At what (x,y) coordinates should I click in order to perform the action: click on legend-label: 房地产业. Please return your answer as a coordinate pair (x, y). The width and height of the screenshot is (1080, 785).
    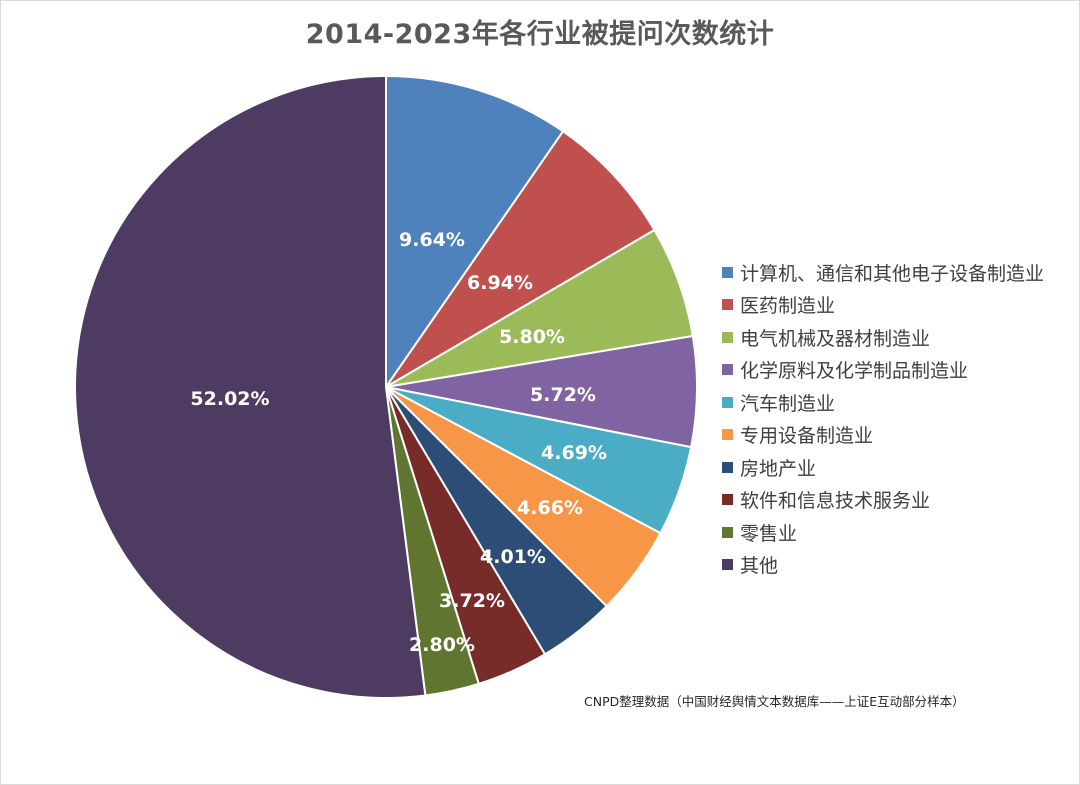
    Looking at the image, I should click on (778, 468).